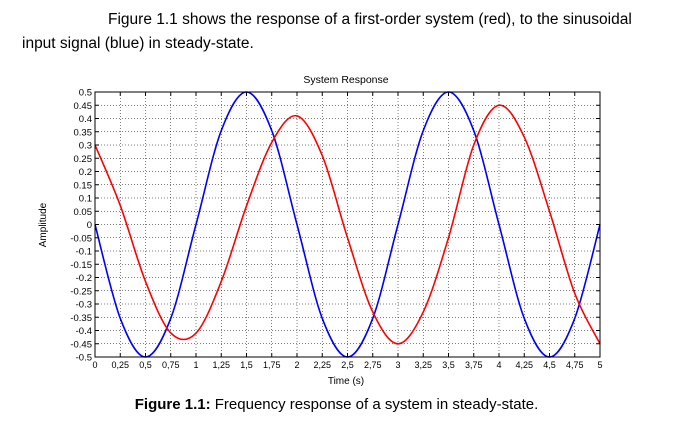 The height and width of the screenshot is (437, 673). What do you see at coordinates (524, 365) in the screenshot?
I see `x-tick-label: 4,25` at bounding box center [524, 365].